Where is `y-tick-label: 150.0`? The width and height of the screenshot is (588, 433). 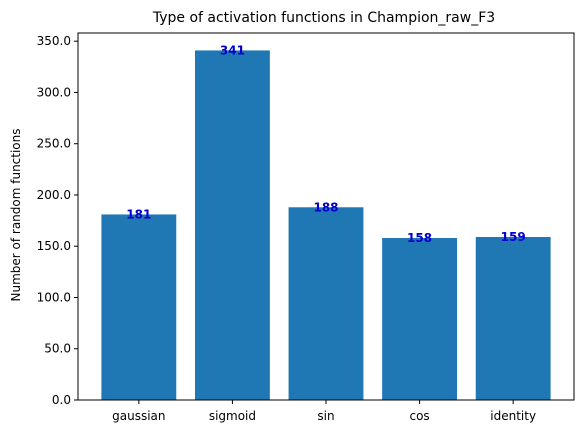 y-tick-label: 150.0 is located at coordinates (54, 246).